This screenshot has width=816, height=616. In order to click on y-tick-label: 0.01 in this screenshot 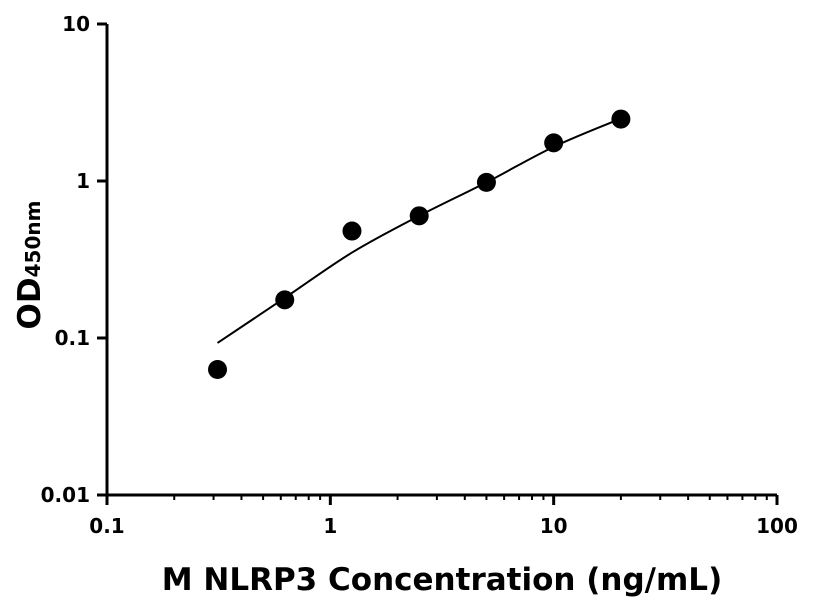, I will do `click(65, 495)`.